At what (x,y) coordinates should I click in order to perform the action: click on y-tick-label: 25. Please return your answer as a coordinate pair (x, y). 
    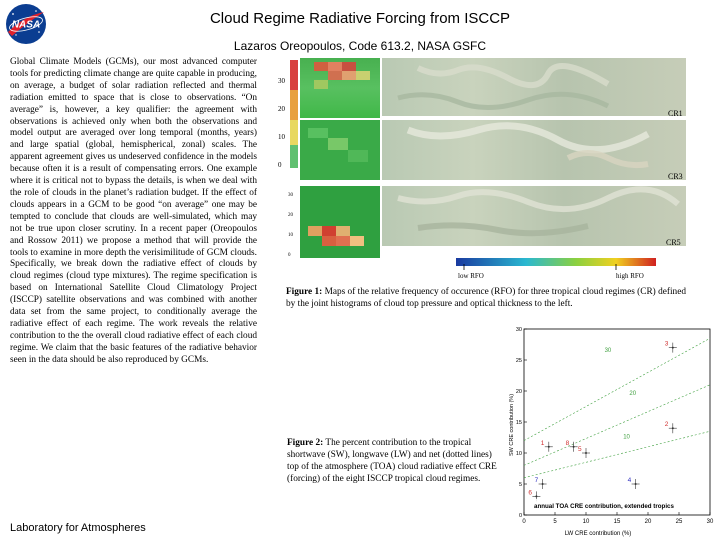
    Looking at the image, I should click on (519, 361).